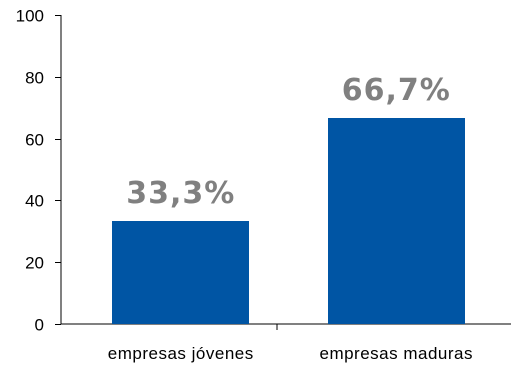 This screenshot has width=512, height=369. I want to click on y-tick-label: 20, so click(34, 263).